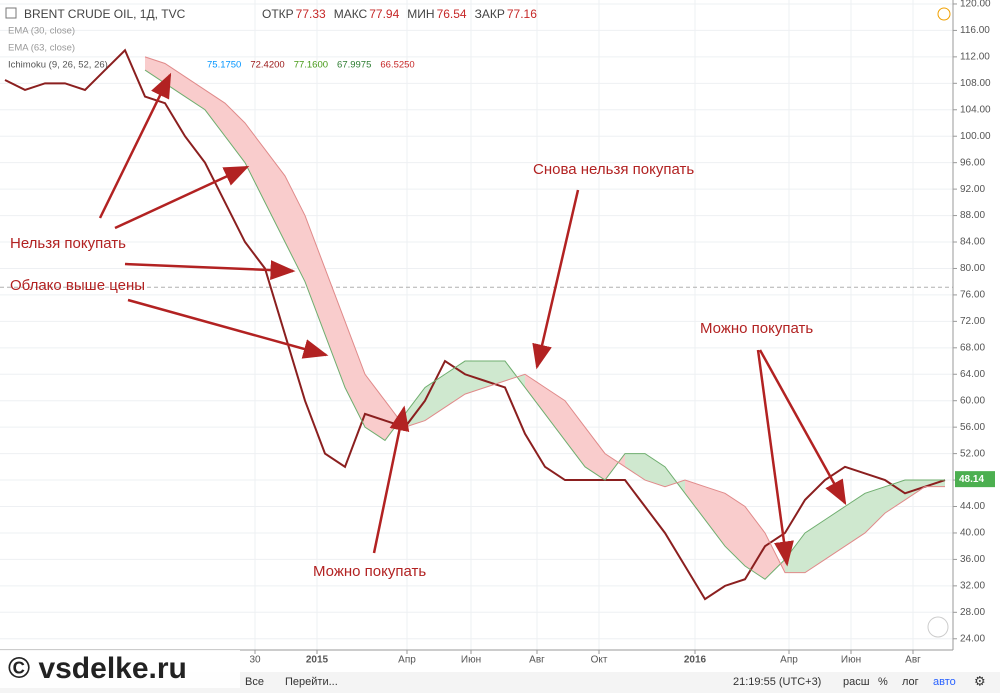 Image resolution: width=1000 pixels, height=698 pixels. Describe the element at coordinates (972, 242) in the screenshot. I see `y-tick-label: 84.00` at that location.